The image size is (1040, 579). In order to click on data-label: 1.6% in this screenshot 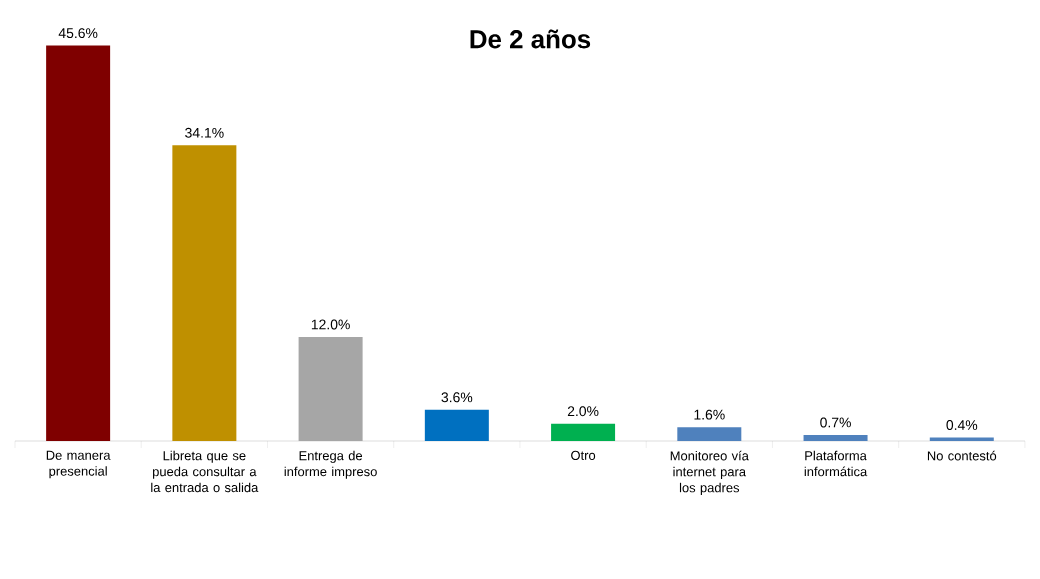, I will do `click(709, 414)`.